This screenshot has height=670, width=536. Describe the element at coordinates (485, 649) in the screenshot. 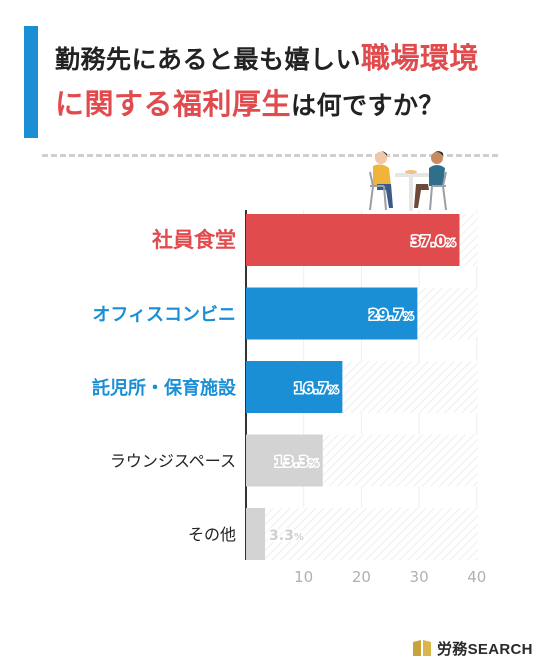

I see `brand-logo-text: 労務SEARCH` at that location.